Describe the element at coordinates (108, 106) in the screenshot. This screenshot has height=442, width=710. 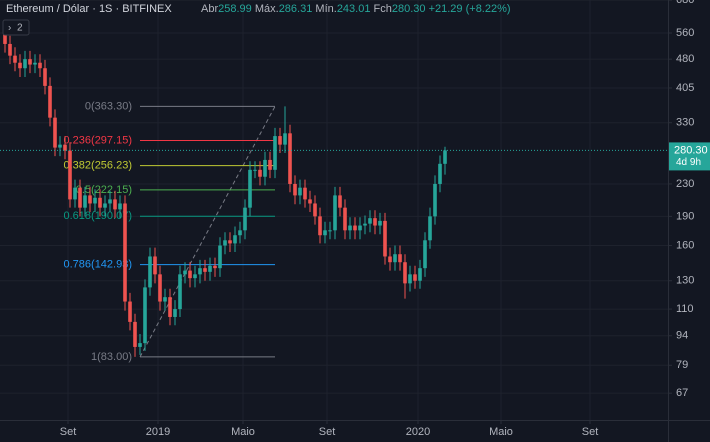
I see `fib-level-label: 0(363.30)` at that location.